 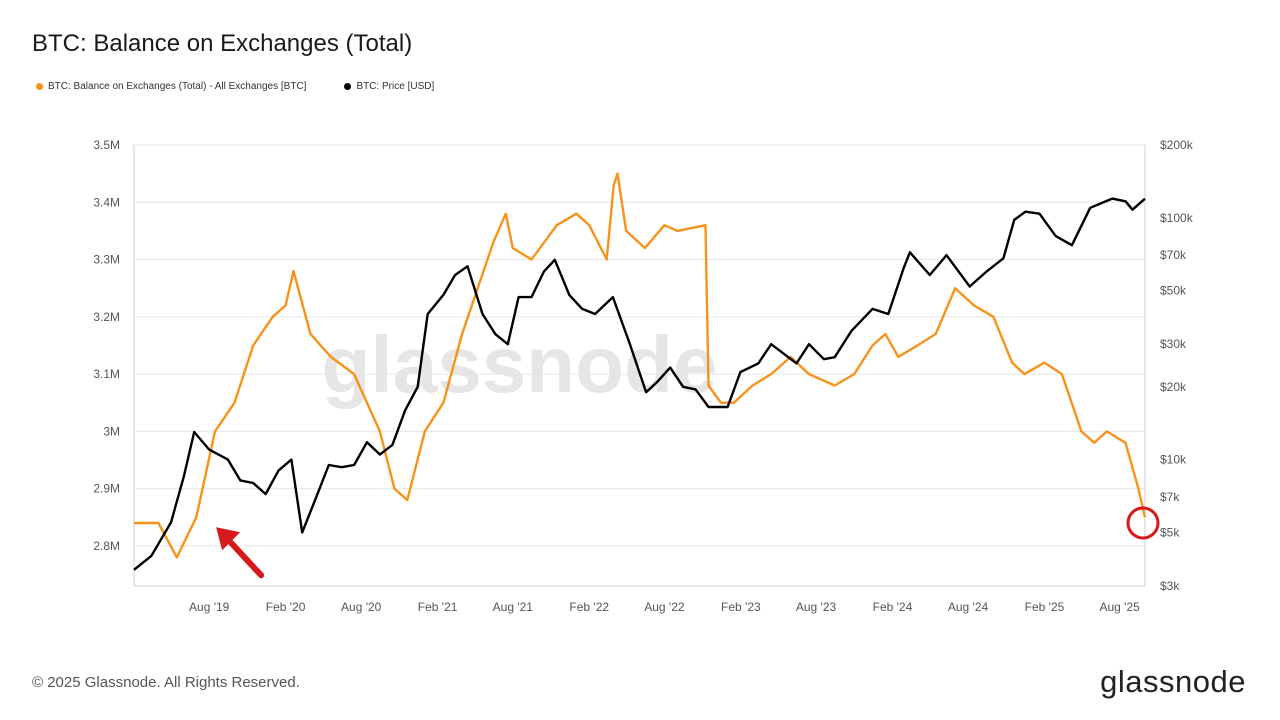 I want to click on x-axis-tick-label: Aug '19, so click(x=209, y=607).